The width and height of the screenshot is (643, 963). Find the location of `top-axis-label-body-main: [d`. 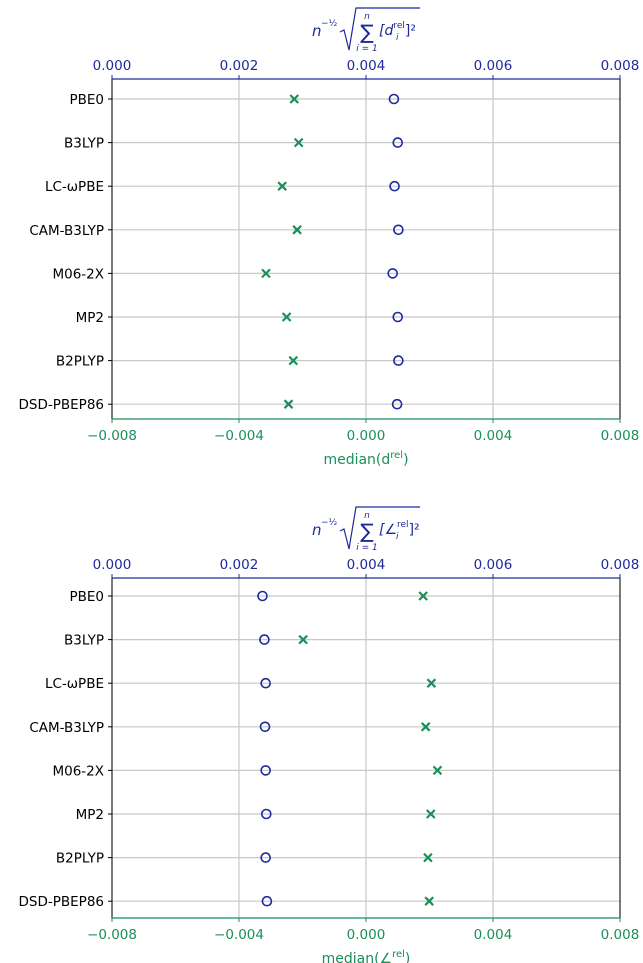

top-axis-label-body-main: [d is located at coordinates (386, 31).